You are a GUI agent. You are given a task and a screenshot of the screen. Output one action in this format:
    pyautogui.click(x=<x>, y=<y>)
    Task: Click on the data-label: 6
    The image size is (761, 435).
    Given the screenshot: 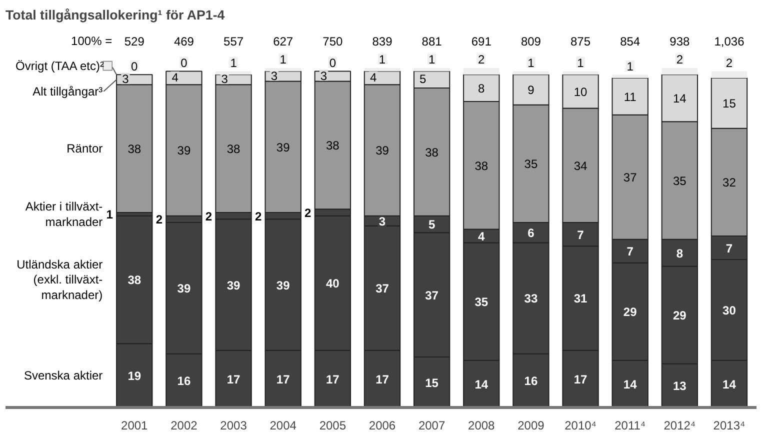 What is the action you would take?
    pyautogui.click(x=531, y=233)
    